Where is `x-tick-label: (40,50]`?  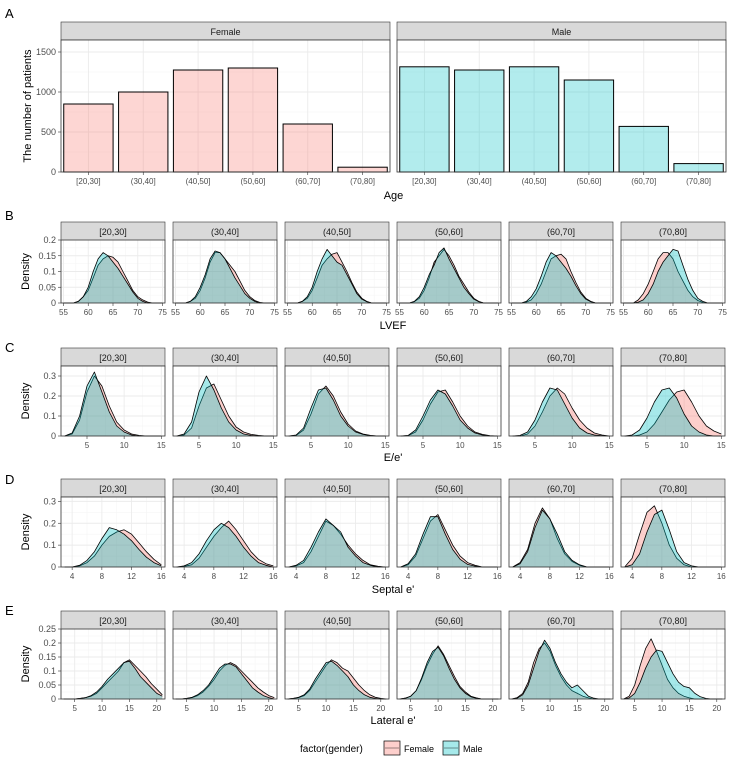 x-tick-label: (40,50] is located at coordinates (534, 181).